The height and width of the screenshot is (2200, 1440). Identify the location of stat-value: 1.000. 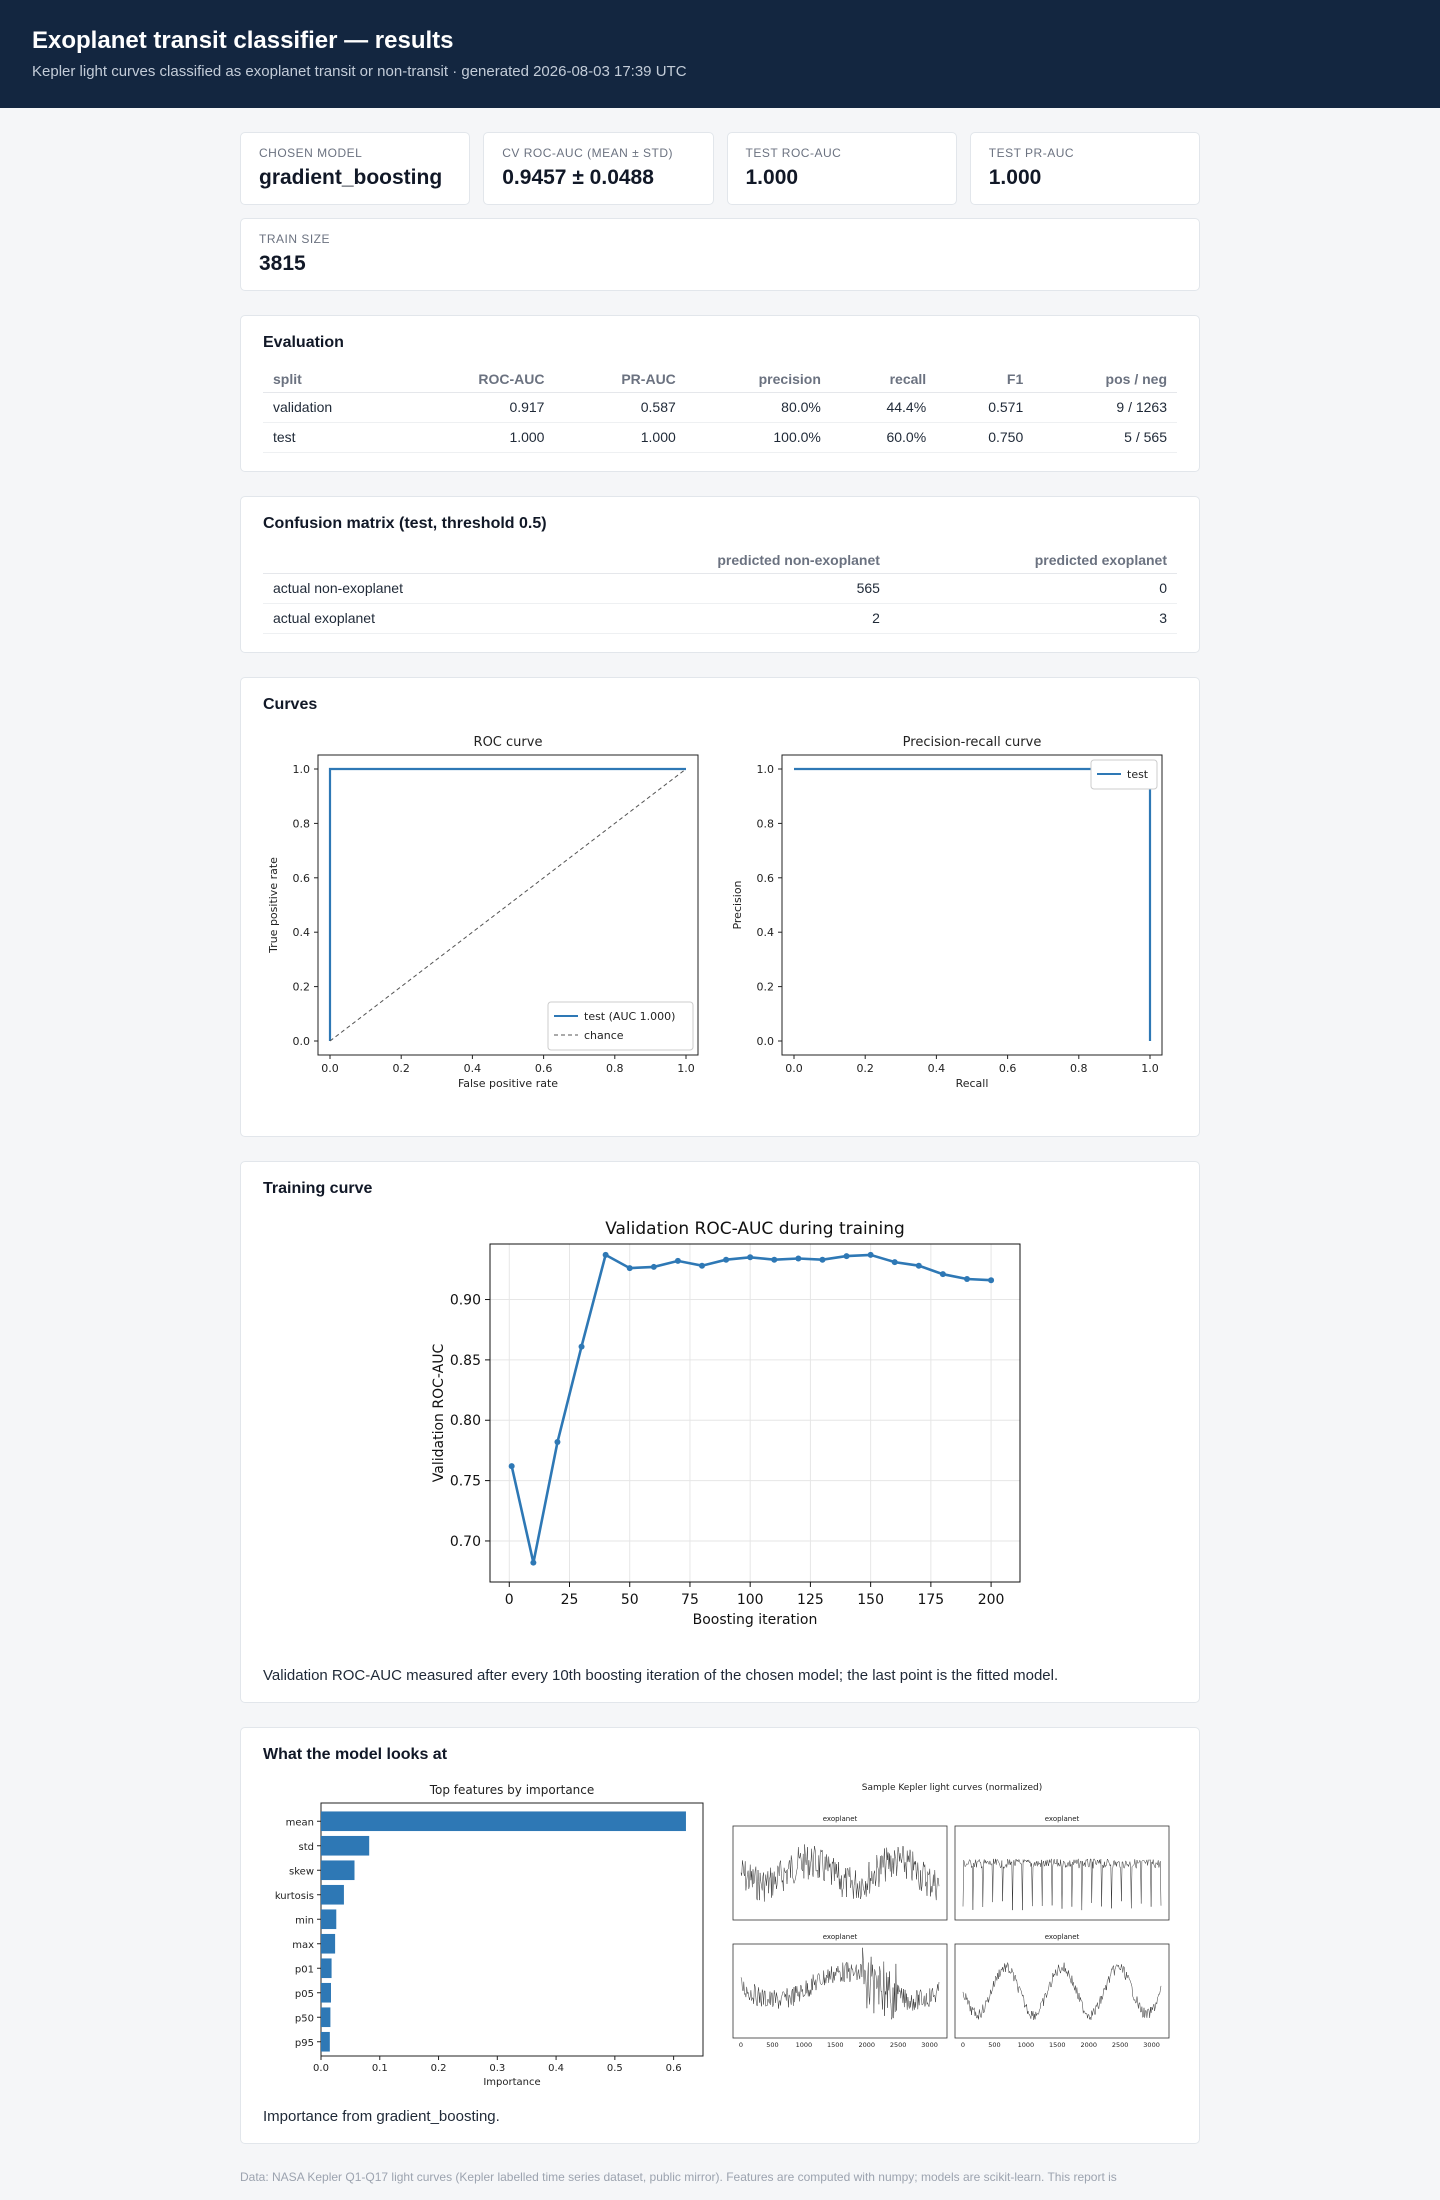
(772, 177).